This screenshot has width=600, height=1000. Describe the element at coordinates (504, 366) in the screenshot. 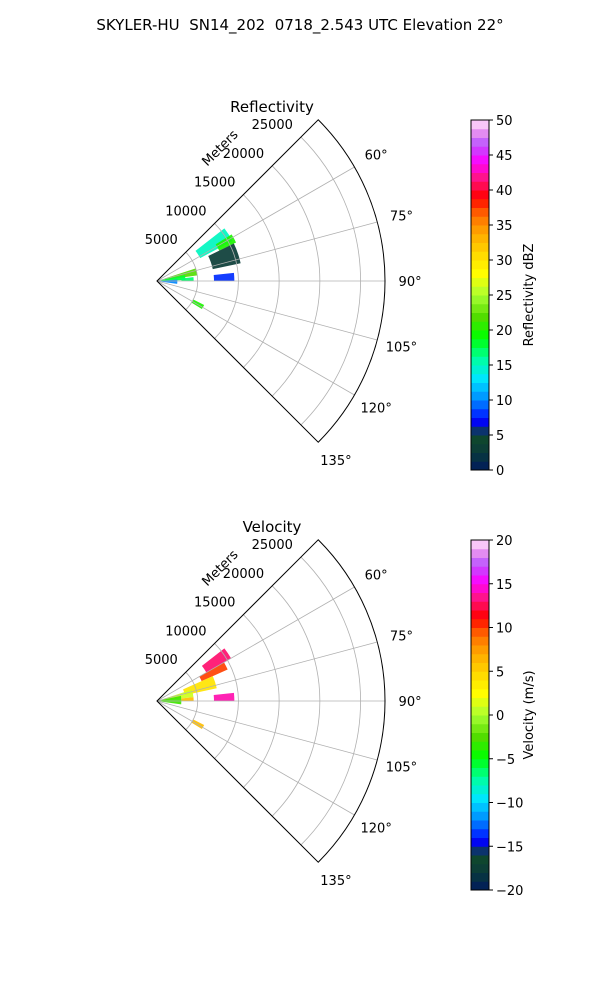

I see `colorbar-tick-label: 15` at that location.